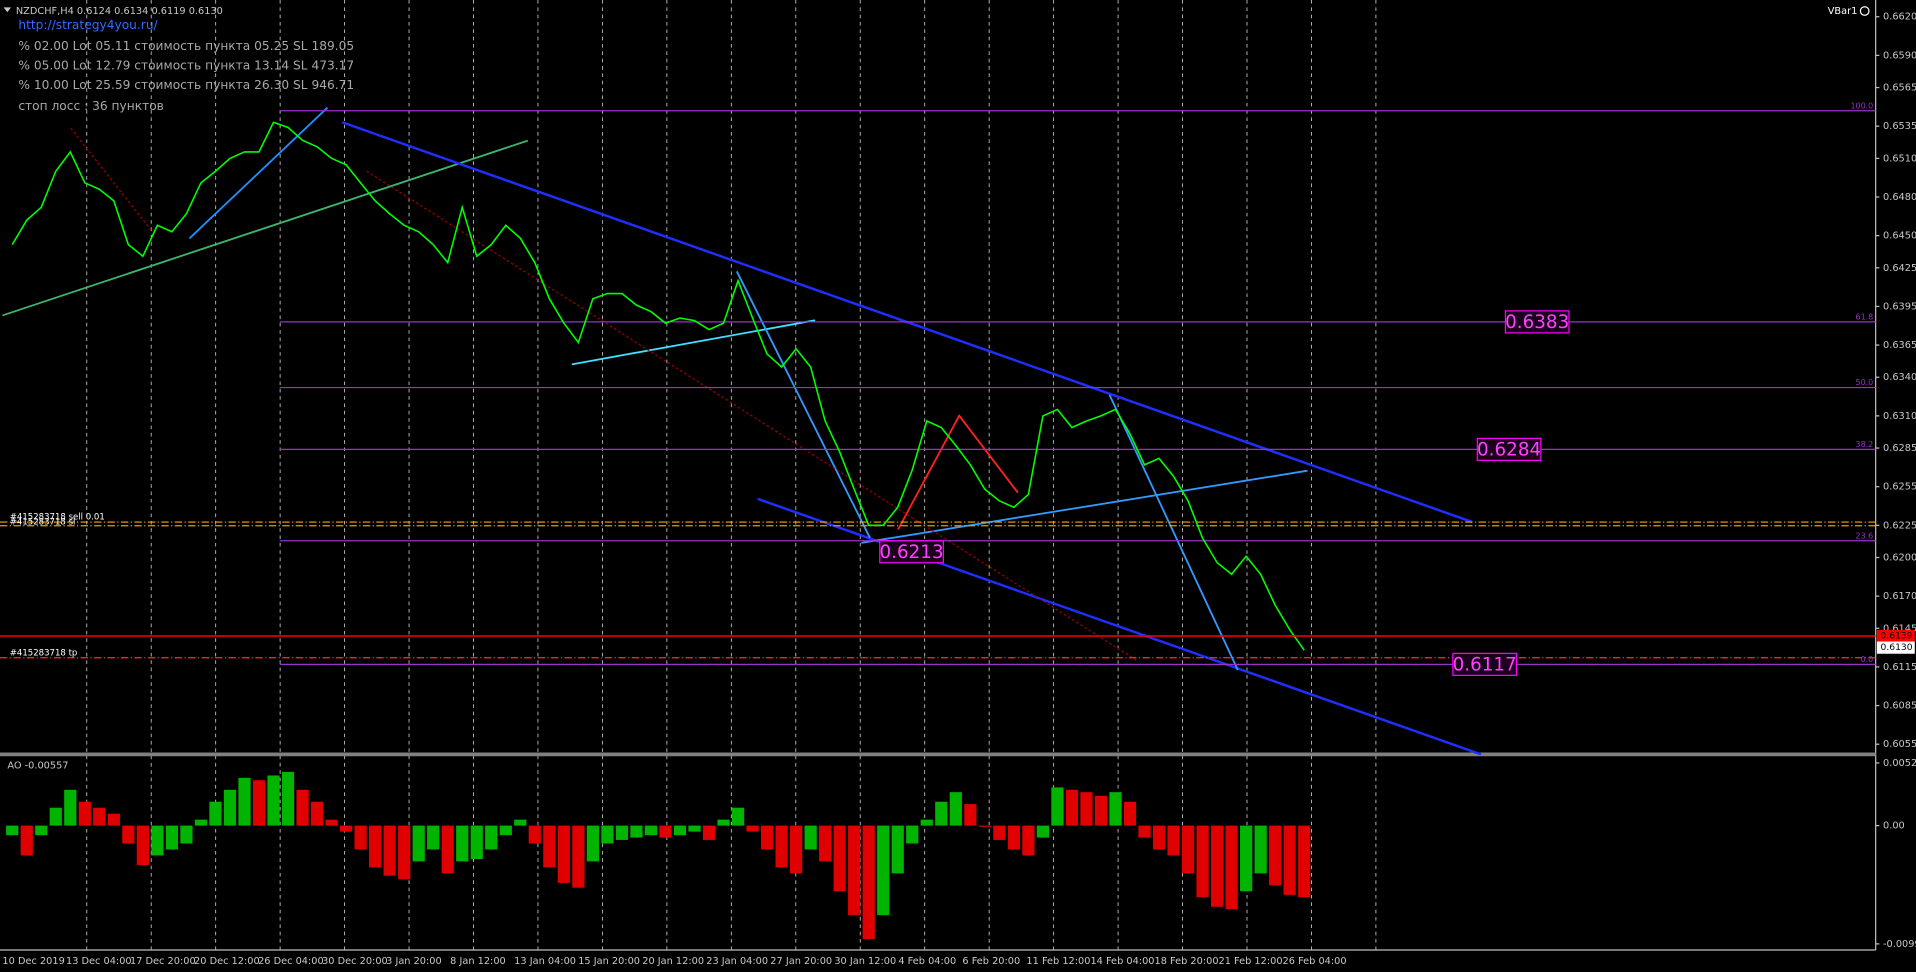  Describe the element at coordinates (1865, 316) in the screenshot. I see `fib-ratio: 61.8` at that location.